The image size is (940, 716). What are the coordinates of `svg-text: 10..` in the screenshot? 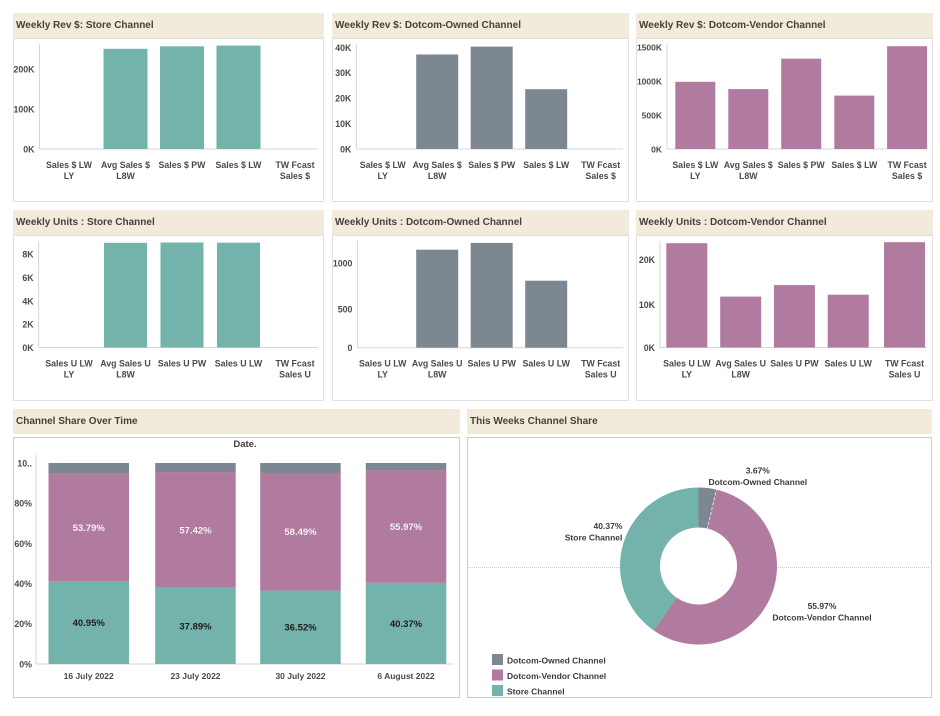 It's located at (24, 463).